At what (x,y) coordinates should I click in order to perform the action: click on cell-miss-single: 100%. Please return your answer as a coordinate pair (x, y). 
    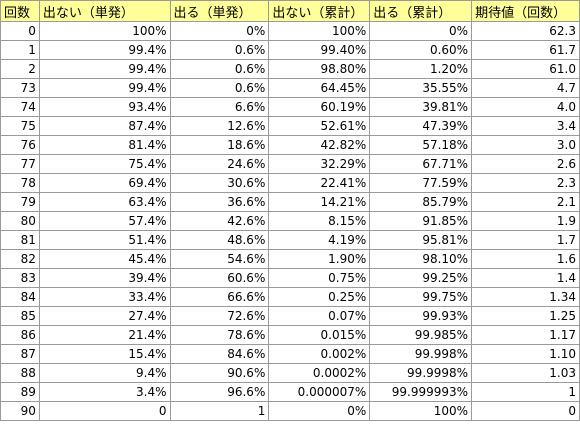
    Looking at the image, I should click on (104, 31).